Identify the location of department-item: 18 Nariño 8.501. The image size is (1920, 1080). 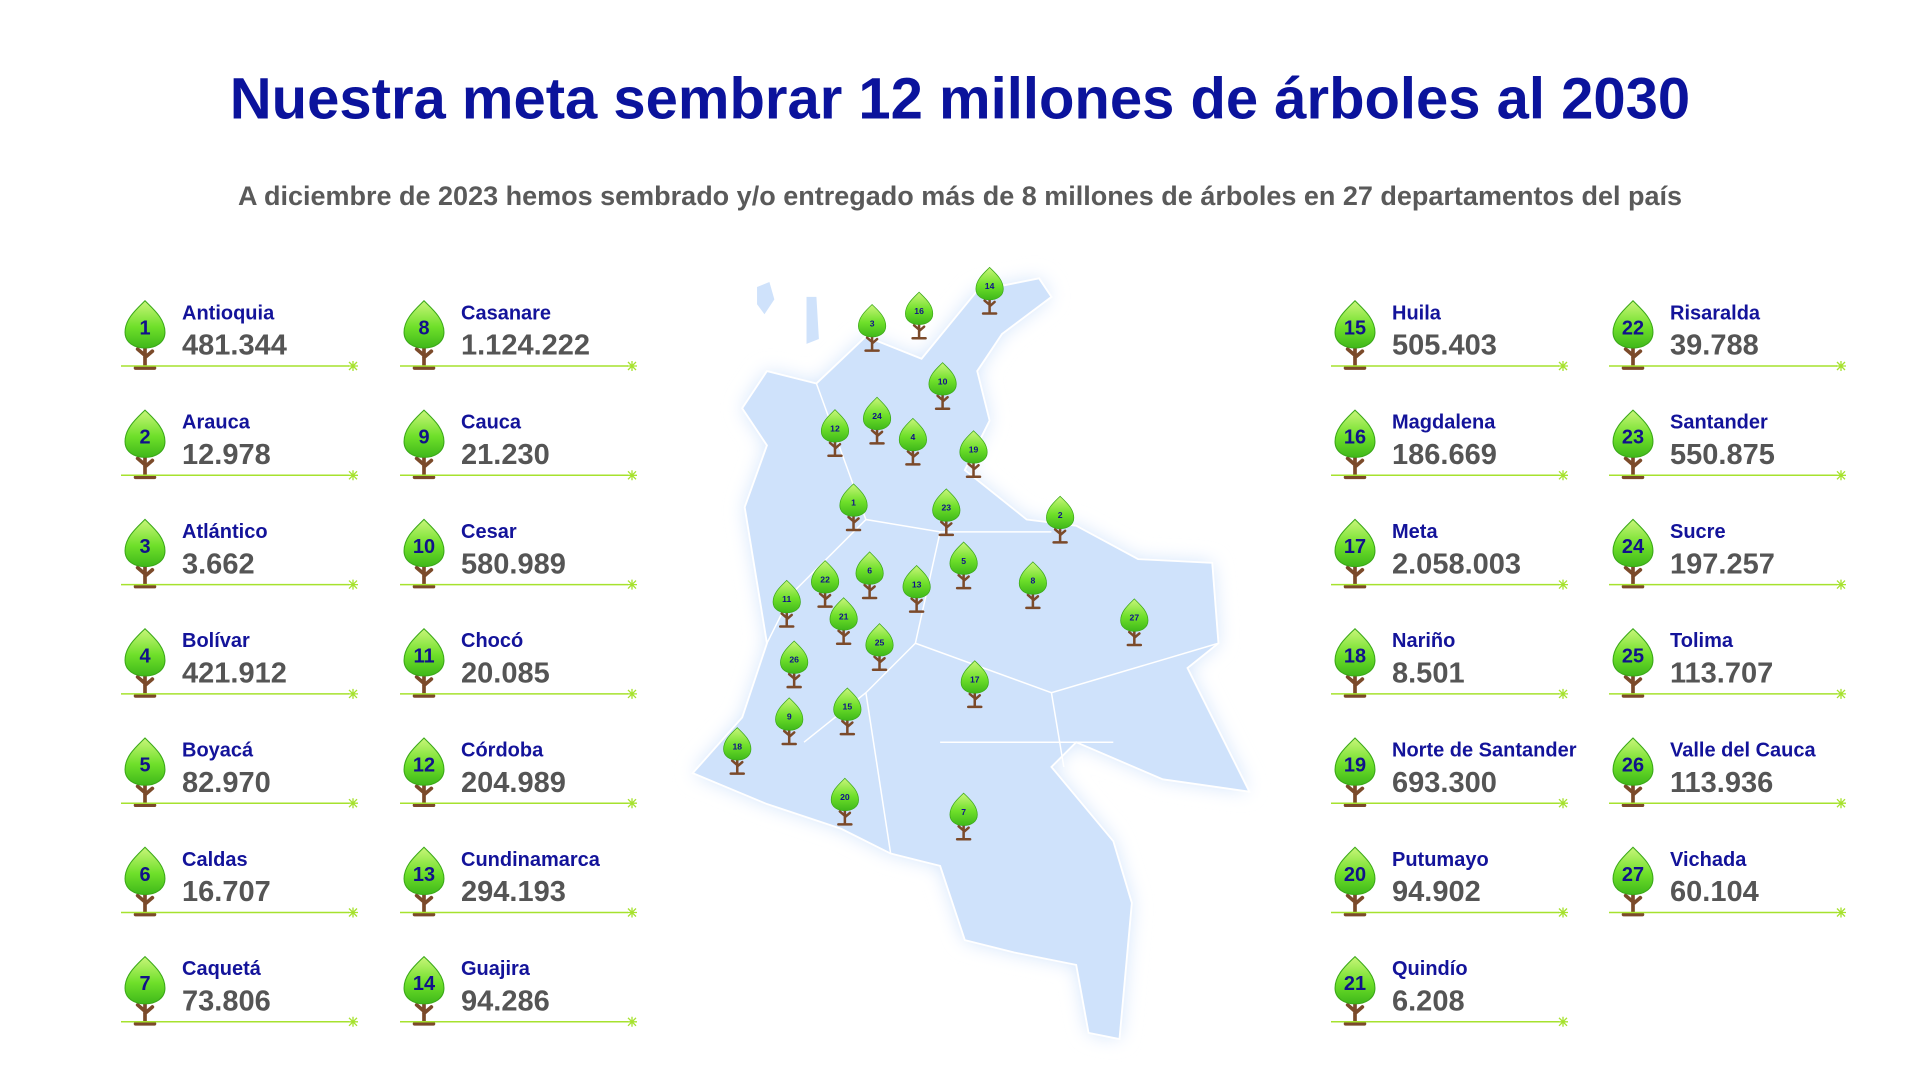
(1449, 663).